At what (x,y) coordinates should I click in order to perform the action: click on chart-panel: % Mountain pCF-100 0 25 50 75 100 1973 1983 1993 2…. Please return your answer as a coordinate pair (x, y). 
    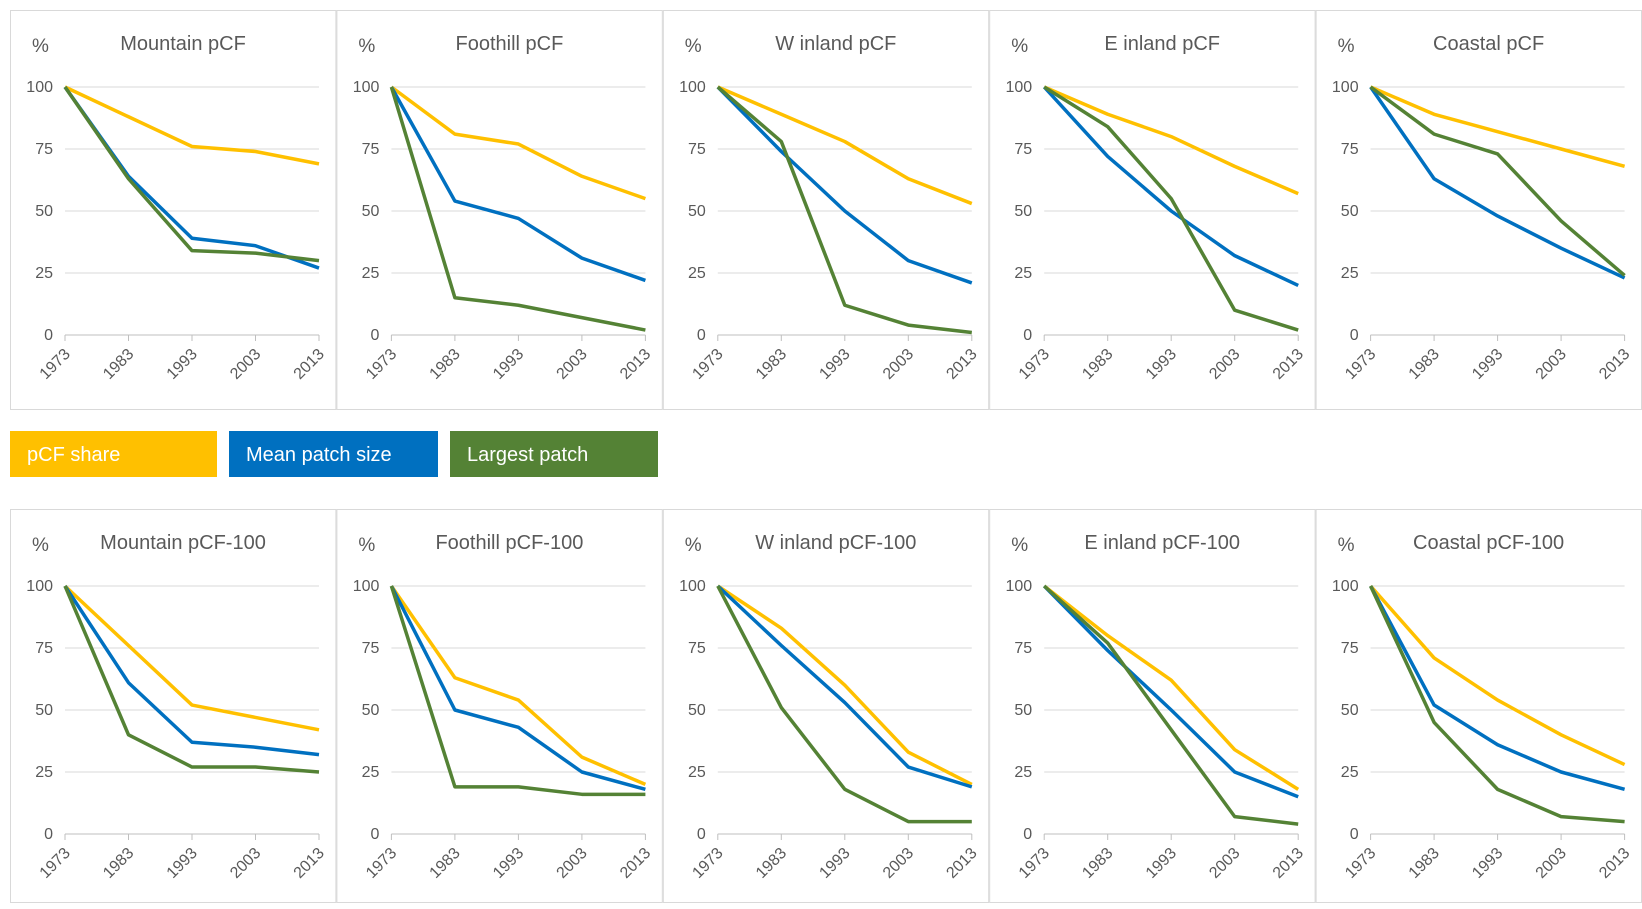
    Looking at the image, I should click on (173, 706).